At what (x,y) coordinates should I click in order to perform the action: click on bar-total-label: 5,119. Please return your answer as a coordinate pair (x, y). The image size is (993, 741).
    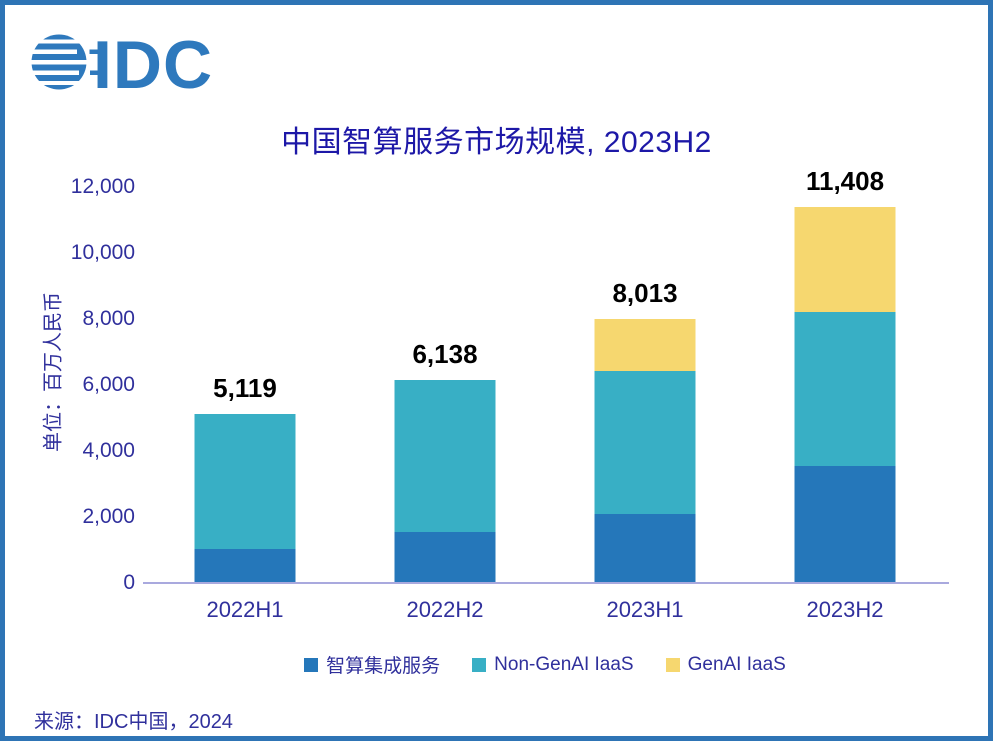
    Looking at the image, I should click on (245, 388).